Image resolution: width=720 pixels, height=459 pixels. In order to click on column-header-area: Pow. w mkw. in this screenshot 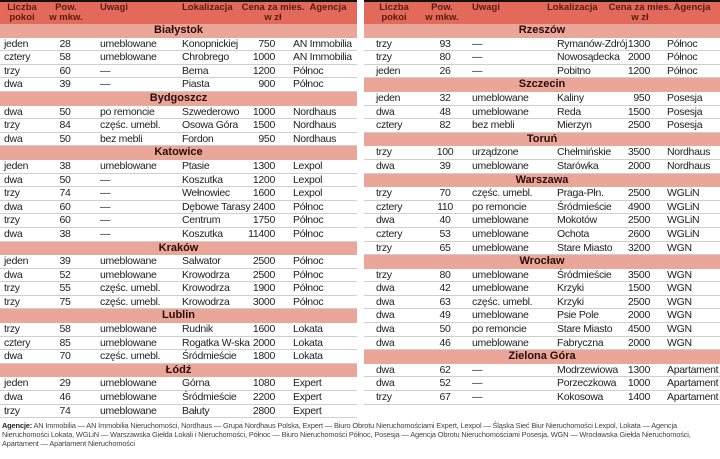, I will do `click(442, 12)`.